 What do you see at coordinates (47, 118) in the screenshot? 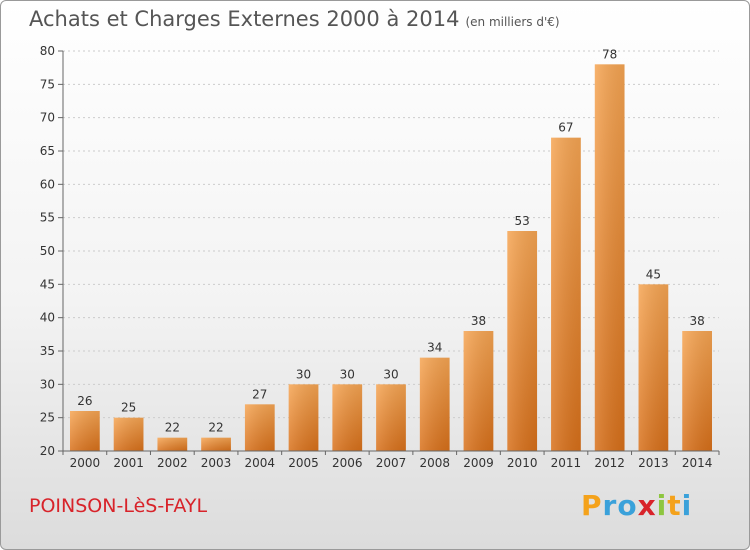
I see `y-tick-label: 70` at bounding box center [47, 118].